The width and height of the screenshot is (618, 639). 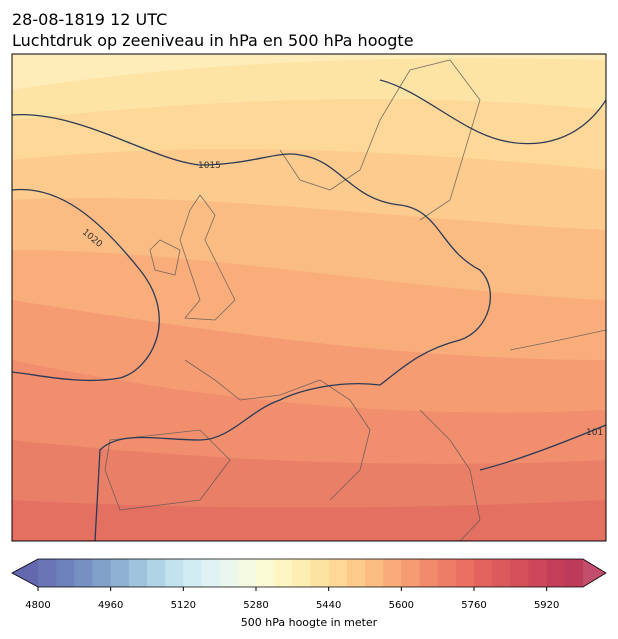 I want to click on colorbar-tick-label: 4800, so click(x=37, y=605).